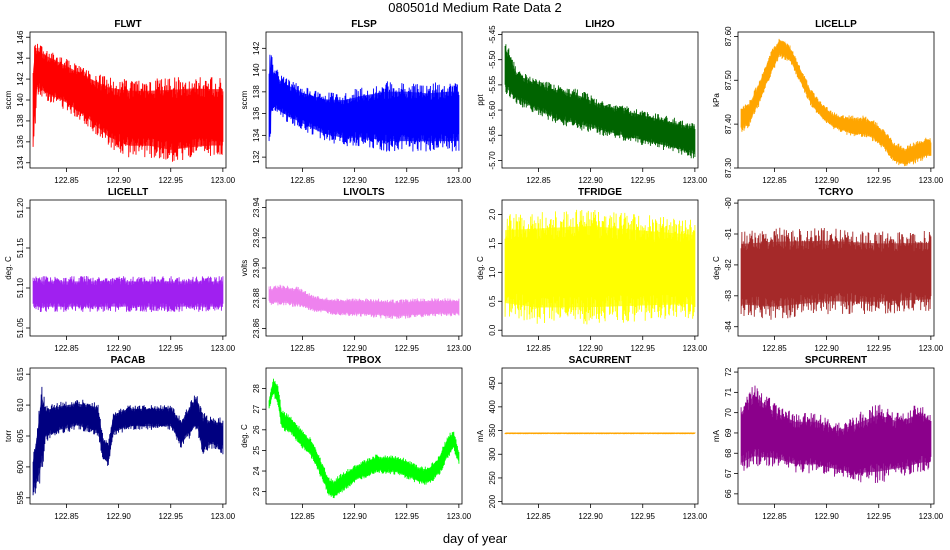  I want to click on y-tick-label: 51.20, so click(20, 207).